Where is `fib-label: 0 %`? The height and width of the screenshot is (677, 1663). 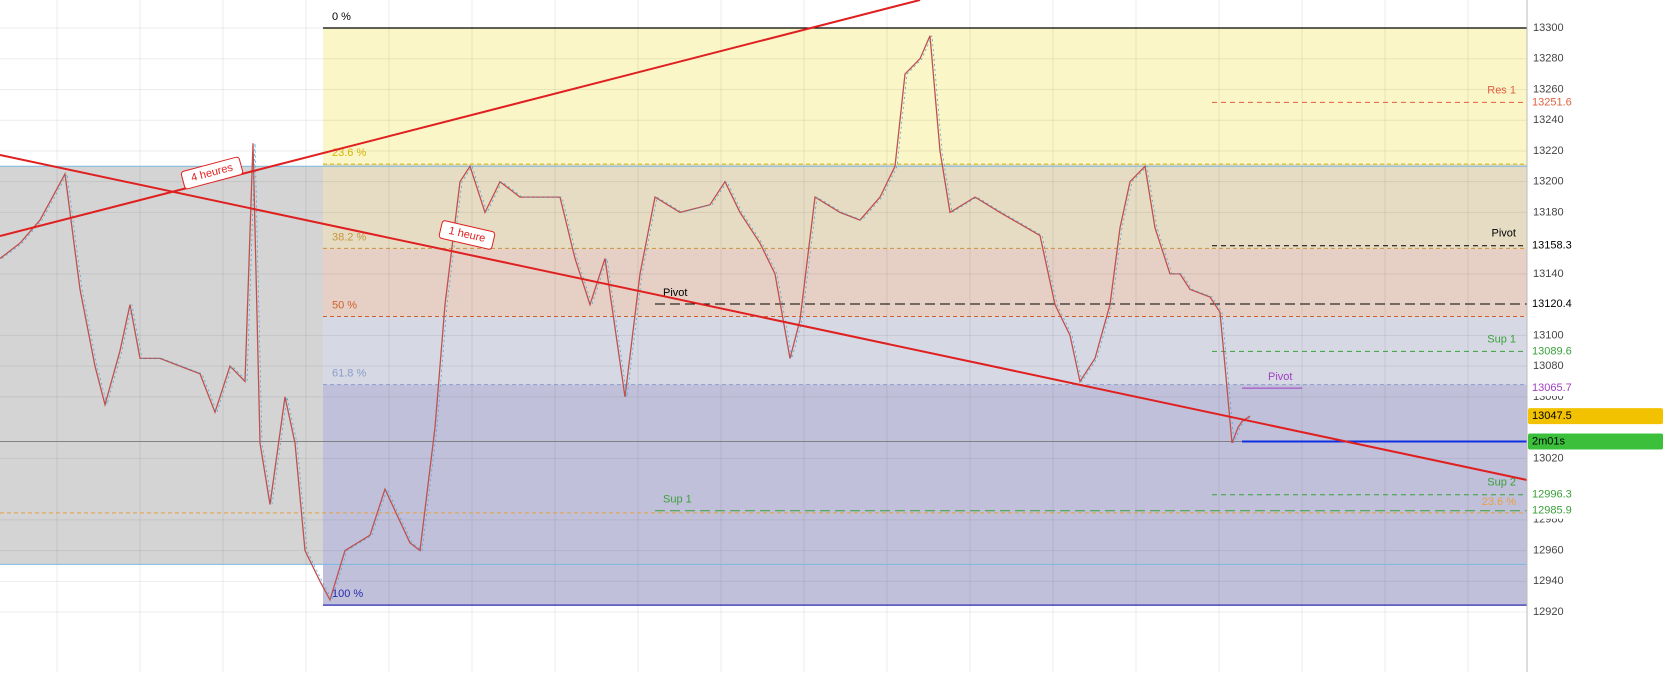
fib-label: 0 % is located at coordinates (341, 17).